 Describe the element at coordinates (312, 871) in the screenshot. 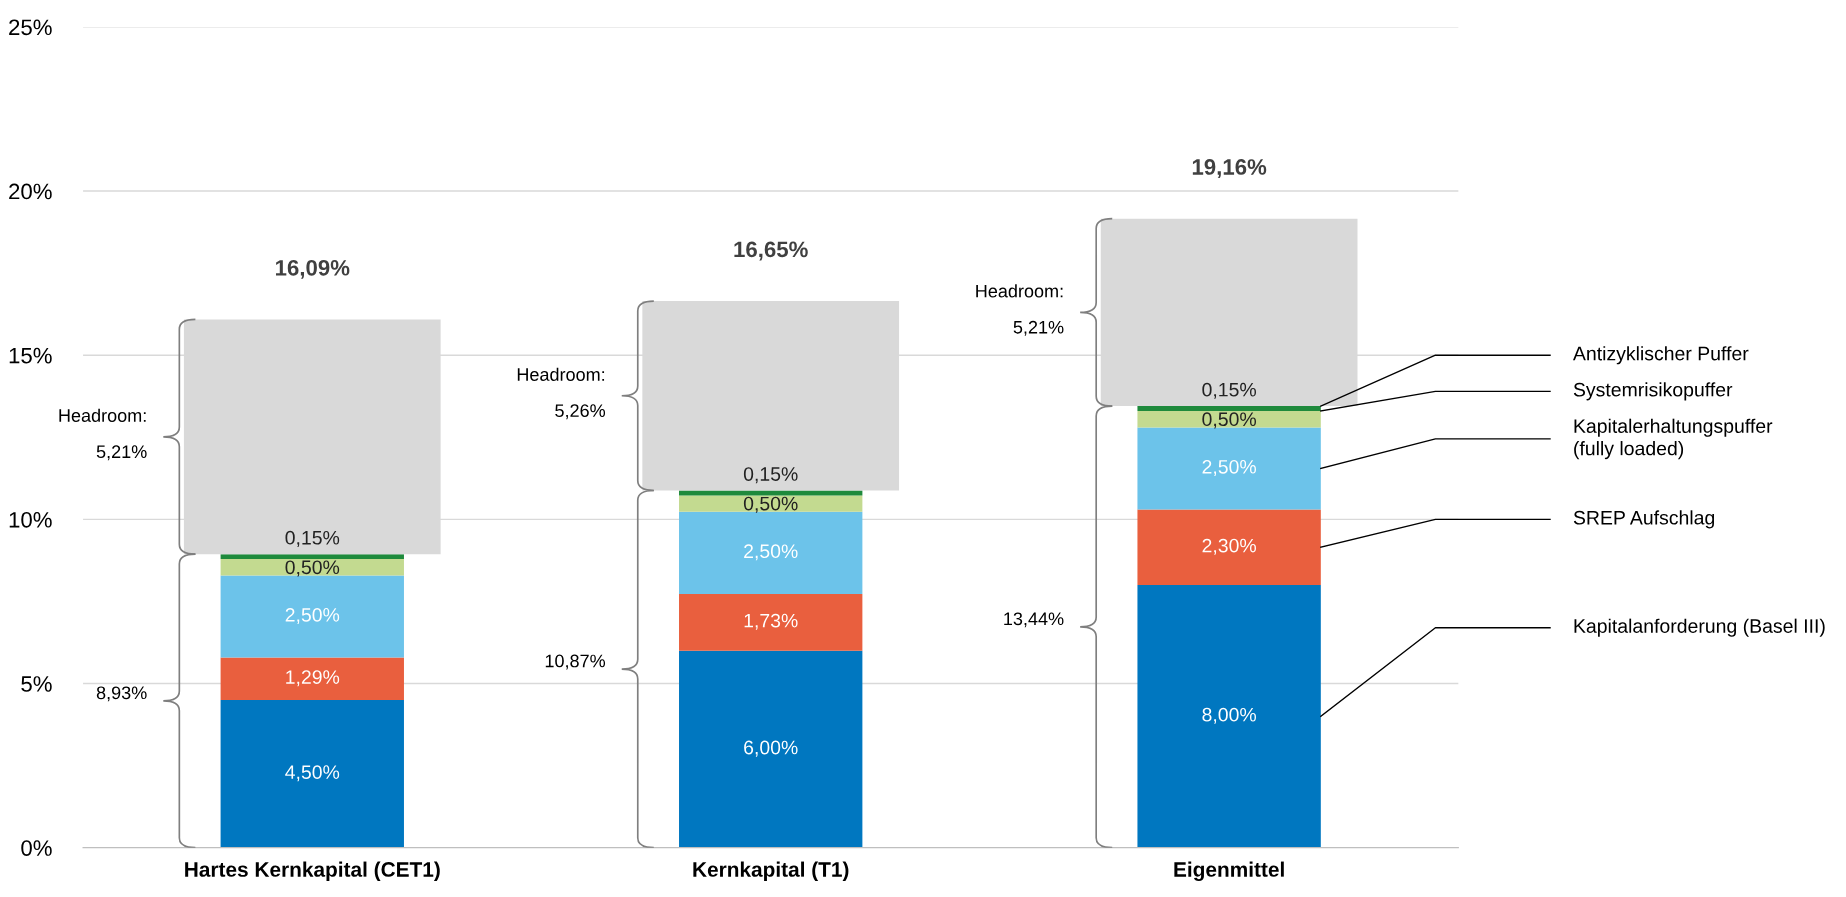

I see `x-tick-label: Hartes Kernkapital (CET1)` at that location.